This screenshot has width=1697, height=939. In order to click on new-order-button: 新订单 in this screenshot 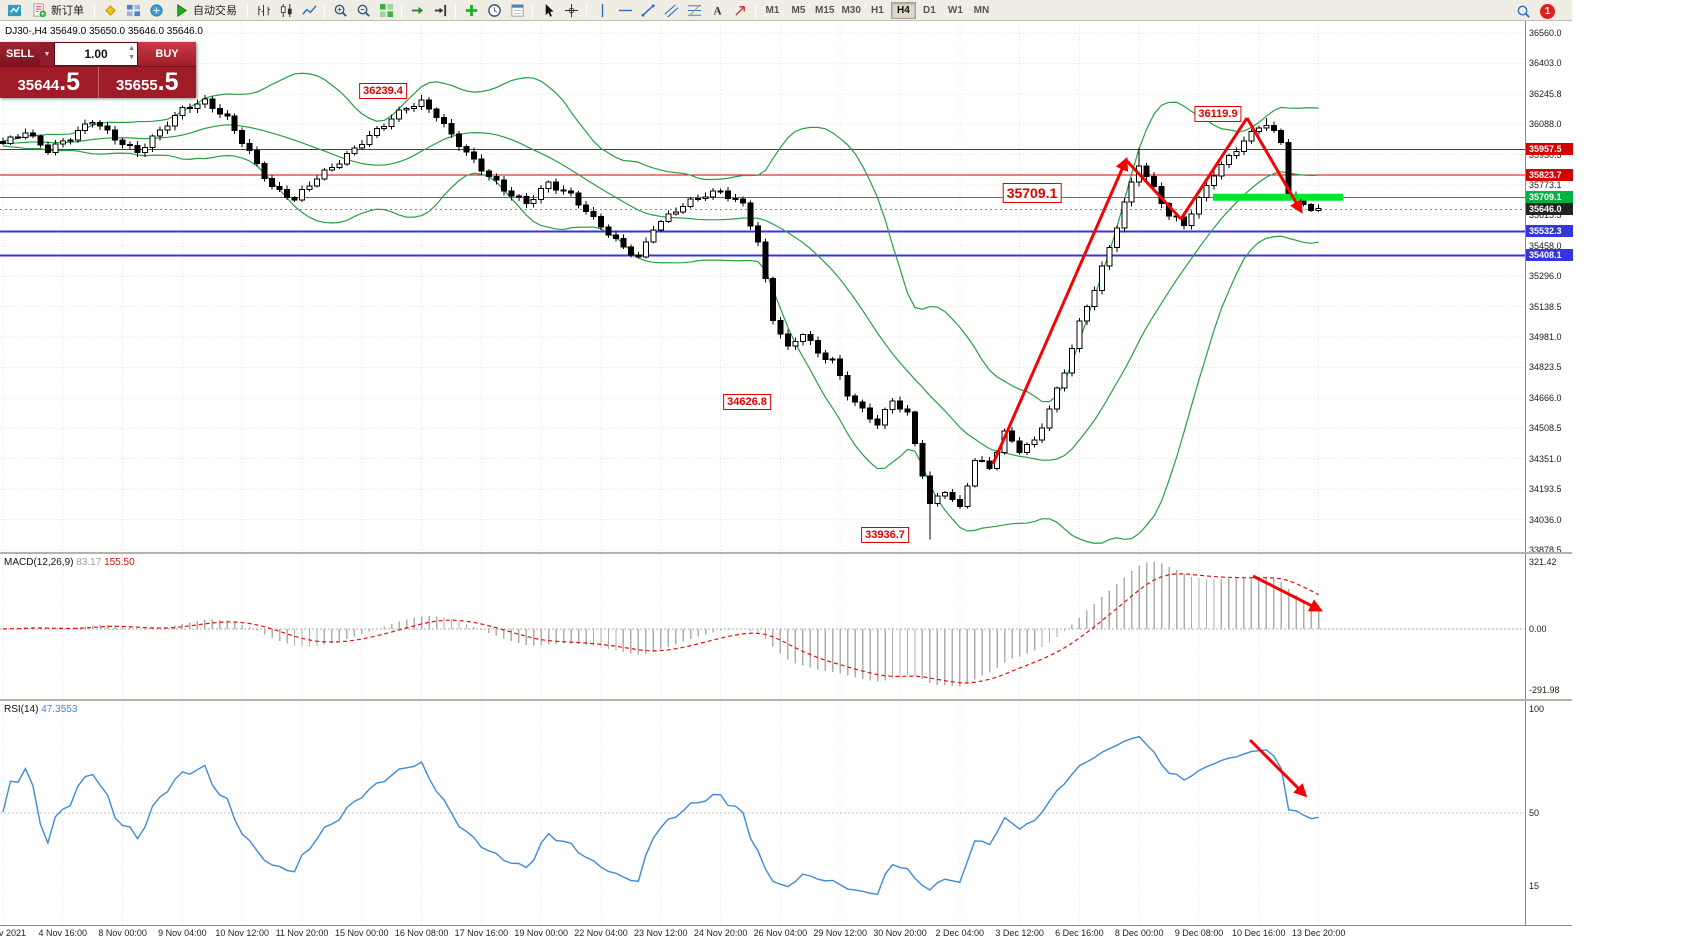, I will do `click(58, 10)`.